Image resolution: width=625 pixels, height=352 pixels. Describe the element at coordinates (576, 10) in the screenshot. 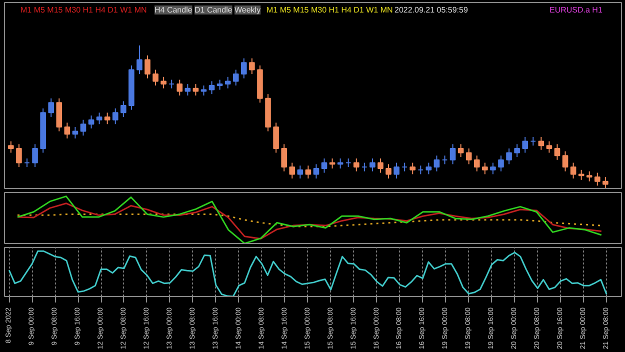

I see `text: EURUSD.a H1` at that location.